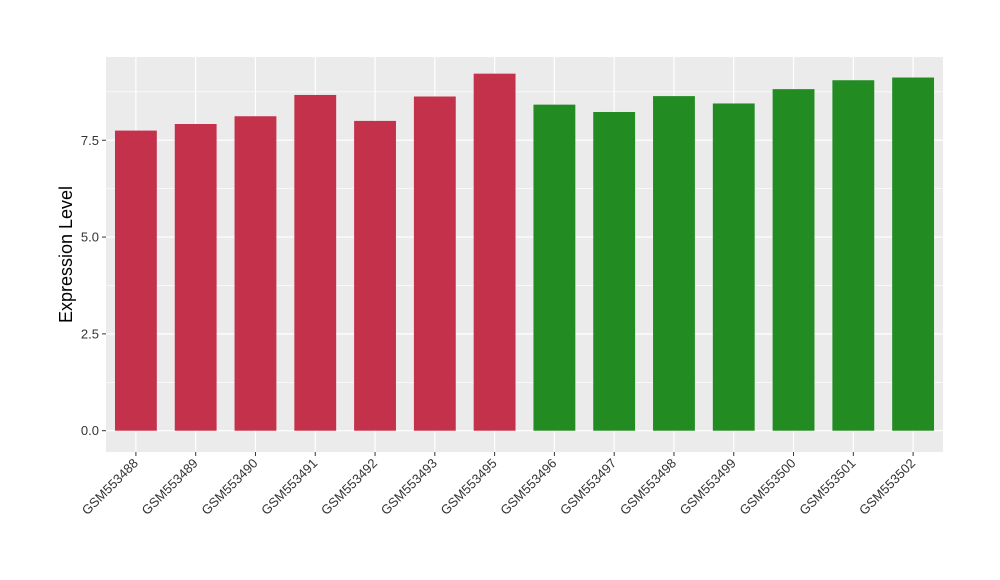 This screenshot has width=1000, height=580. I want to click on x-tick-label: GSM553489, so click(170, 487).